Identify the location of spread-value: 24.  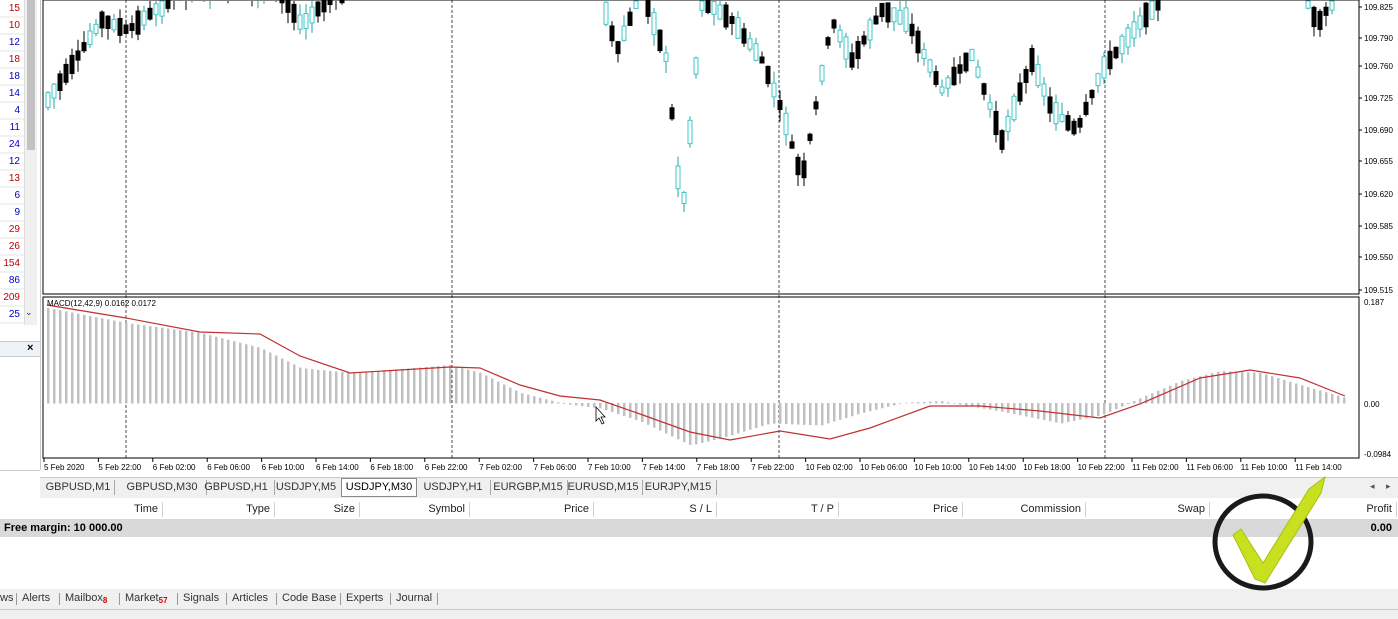
(14, 144).